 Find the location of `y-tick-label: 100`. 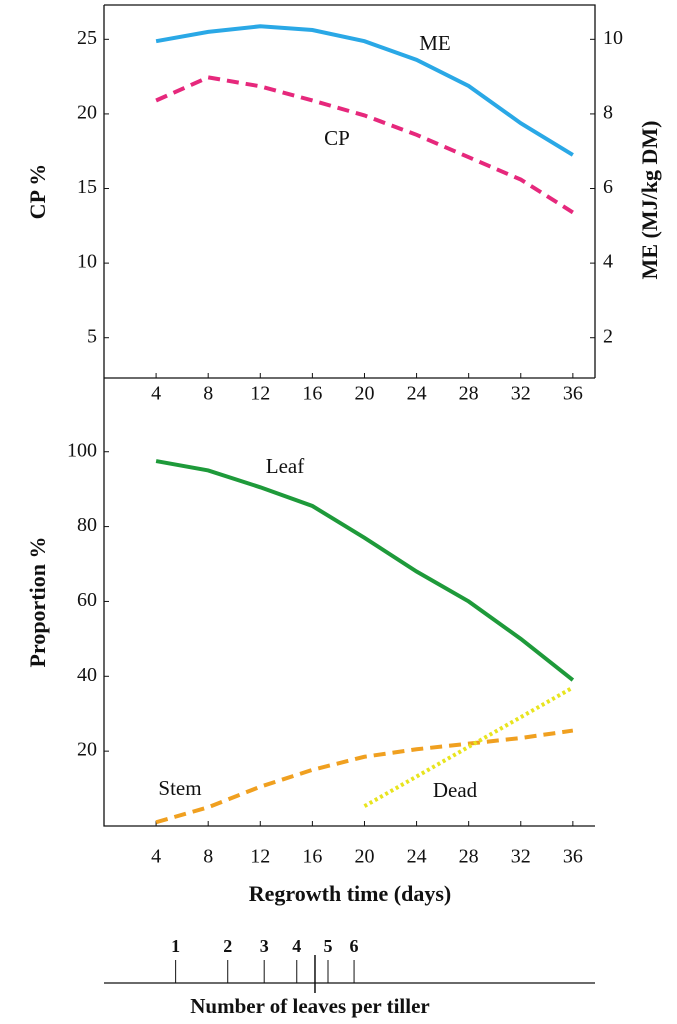

y-tick-label: 100 is located at coordinates (82, 450).